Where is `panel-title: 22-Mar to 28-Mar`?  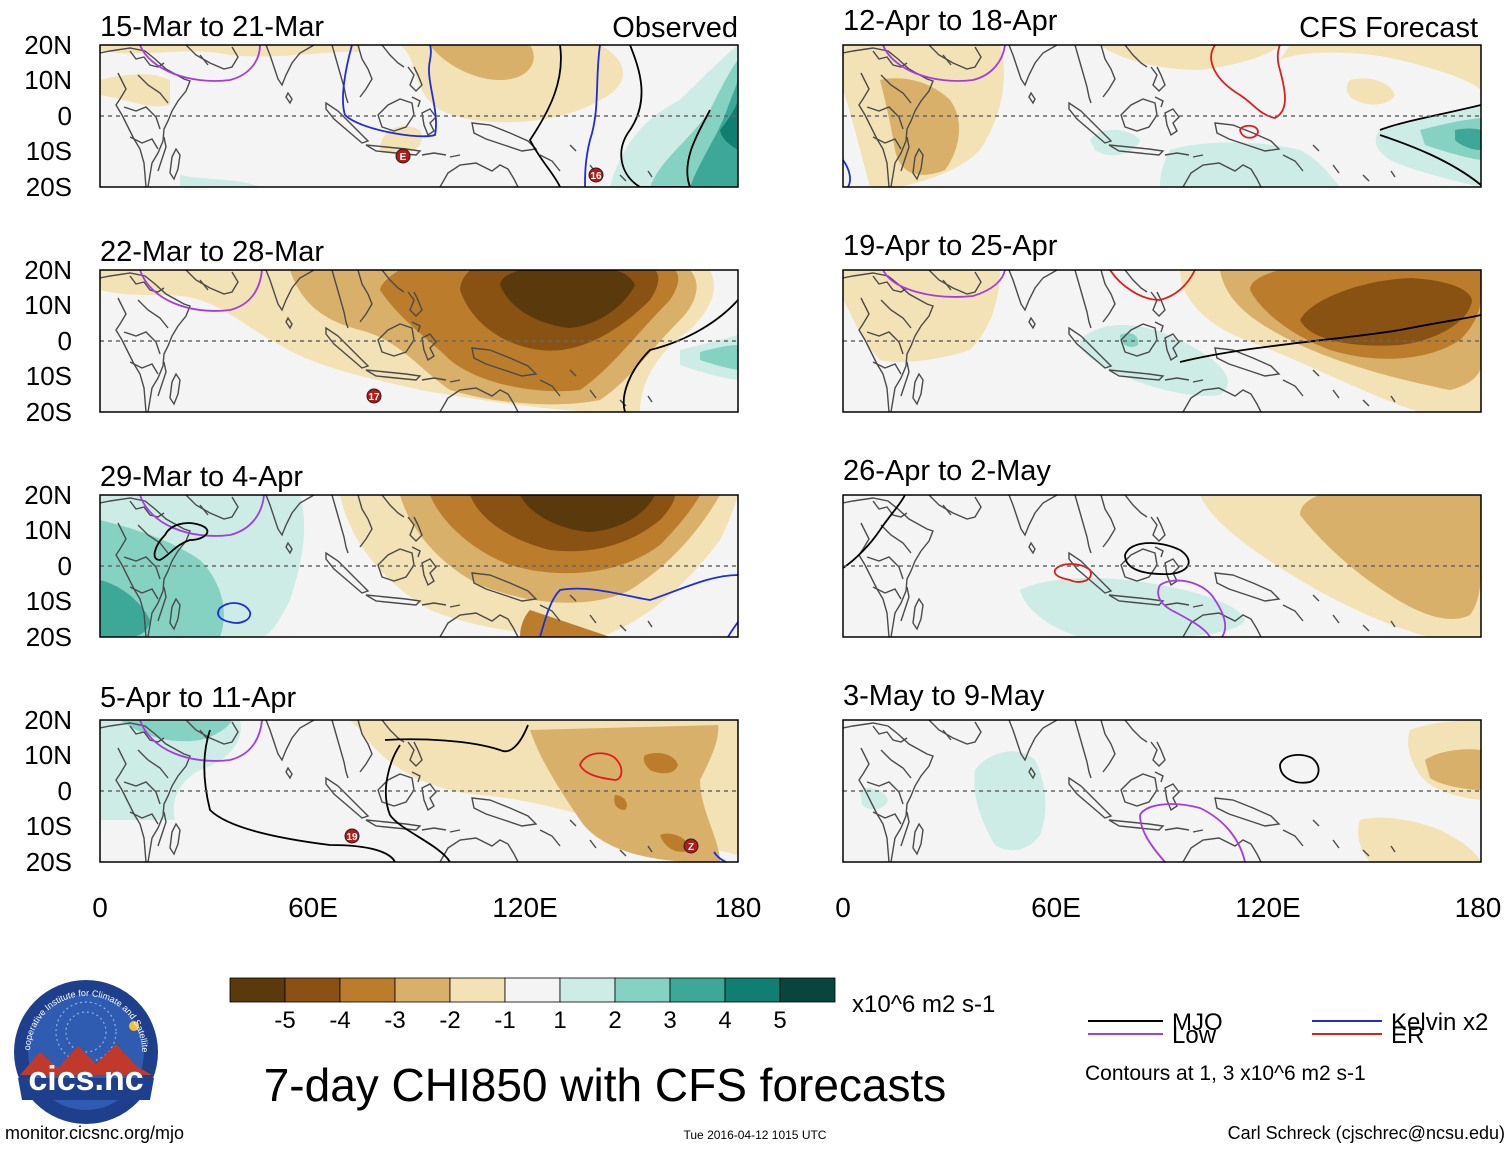 panel-title: 22-Mar to 28-Mar is located at coordinates (212, 252).